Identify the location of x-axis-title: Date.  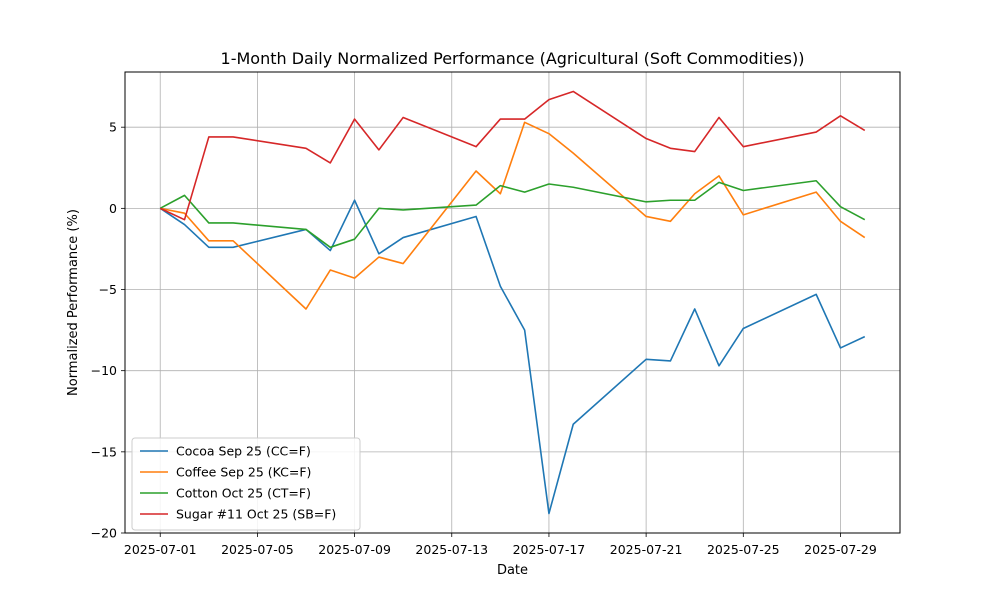
(512, 570).